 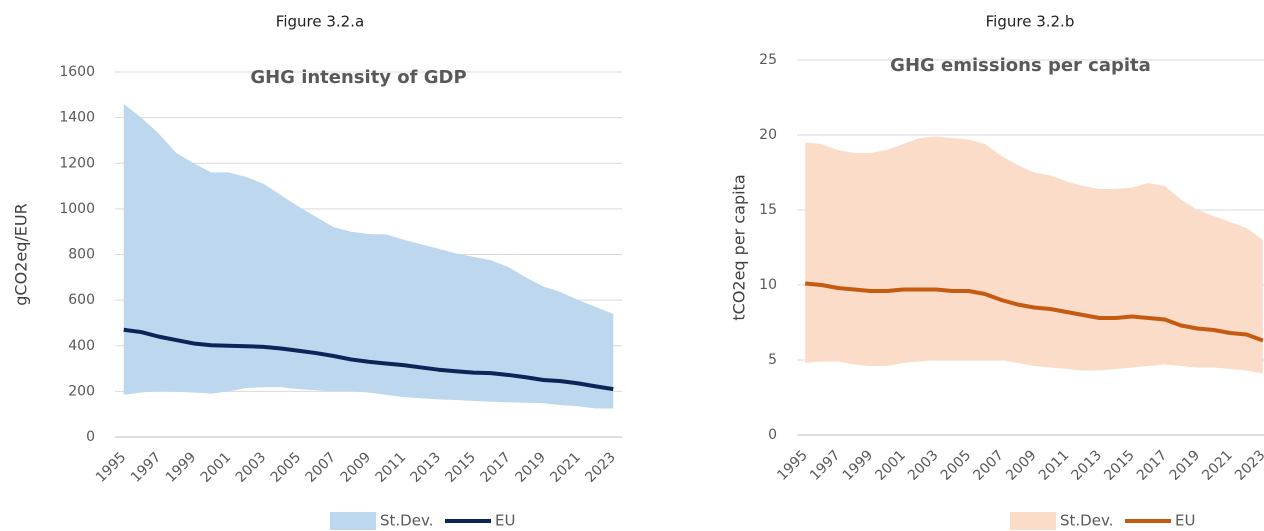 I want to click on y-tick-label: 600, so click(x=81, y=300).